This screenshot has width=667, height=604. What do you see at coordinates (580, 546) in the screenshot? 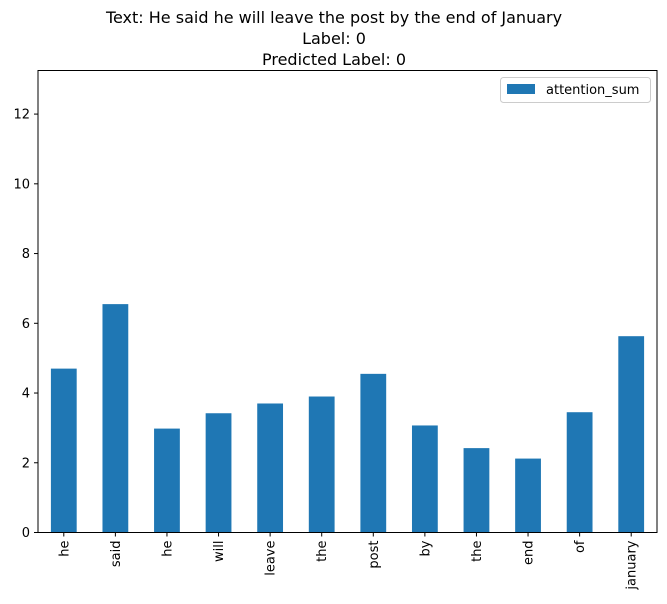
I see `x-tick-label-10: of` at bounding box center [580, 546].